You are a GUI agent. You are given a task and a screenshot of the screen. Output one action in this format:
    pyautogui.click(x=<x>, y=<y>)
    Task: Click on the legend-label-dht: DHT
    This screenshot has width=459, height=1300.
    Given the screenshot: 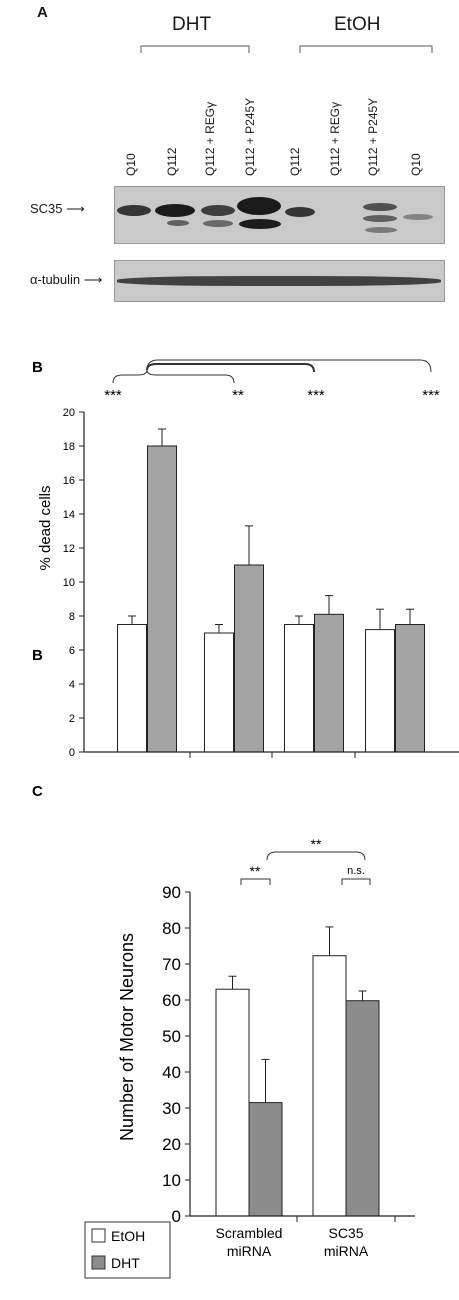 What is the action you would take?
    pyautogui.click(x=125, y=1263)
    